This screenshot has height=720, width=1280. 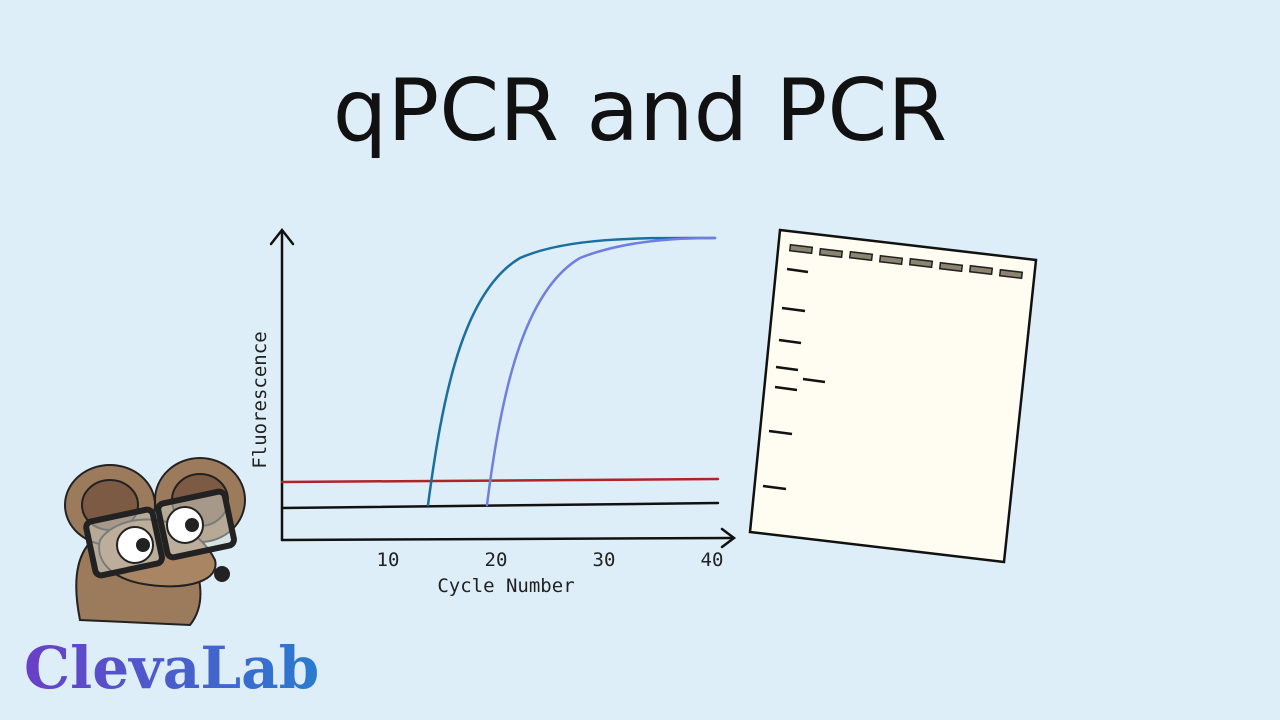 I want to click on title: qPCR and PCR, so click(x=640, y=111).